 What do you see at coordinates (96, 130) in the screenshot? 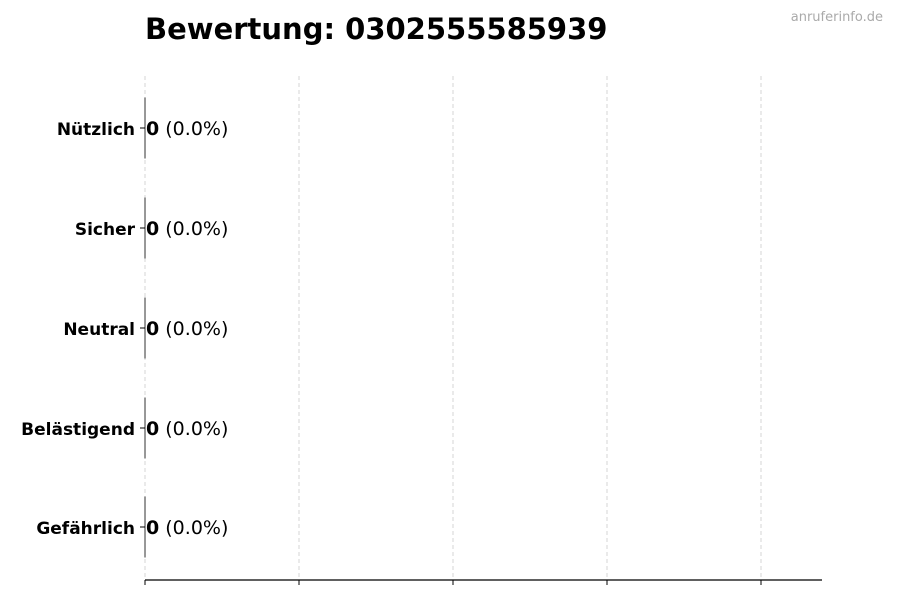
I see `category-label: Nützlich` at bounding box center [96, 130].